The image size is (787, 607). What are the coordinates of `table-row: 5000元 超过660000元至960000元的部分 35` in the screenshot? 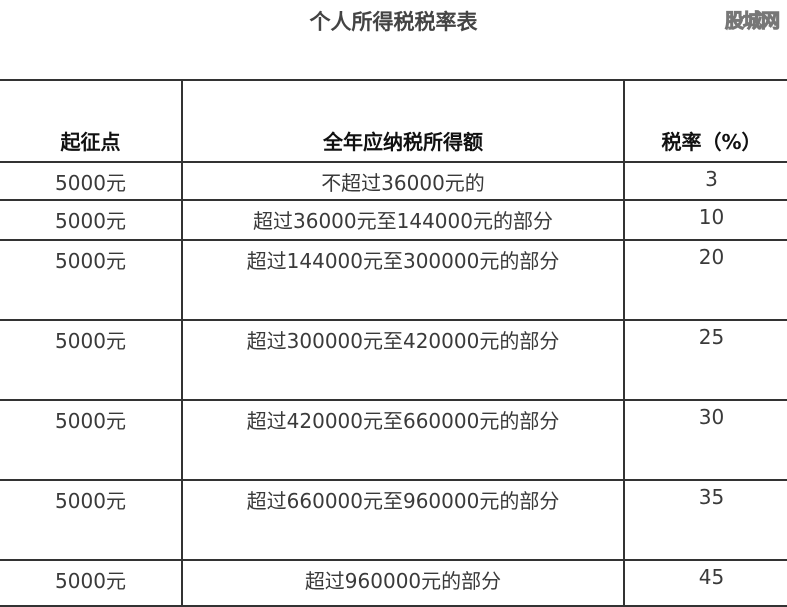 It's located at (393, 520).